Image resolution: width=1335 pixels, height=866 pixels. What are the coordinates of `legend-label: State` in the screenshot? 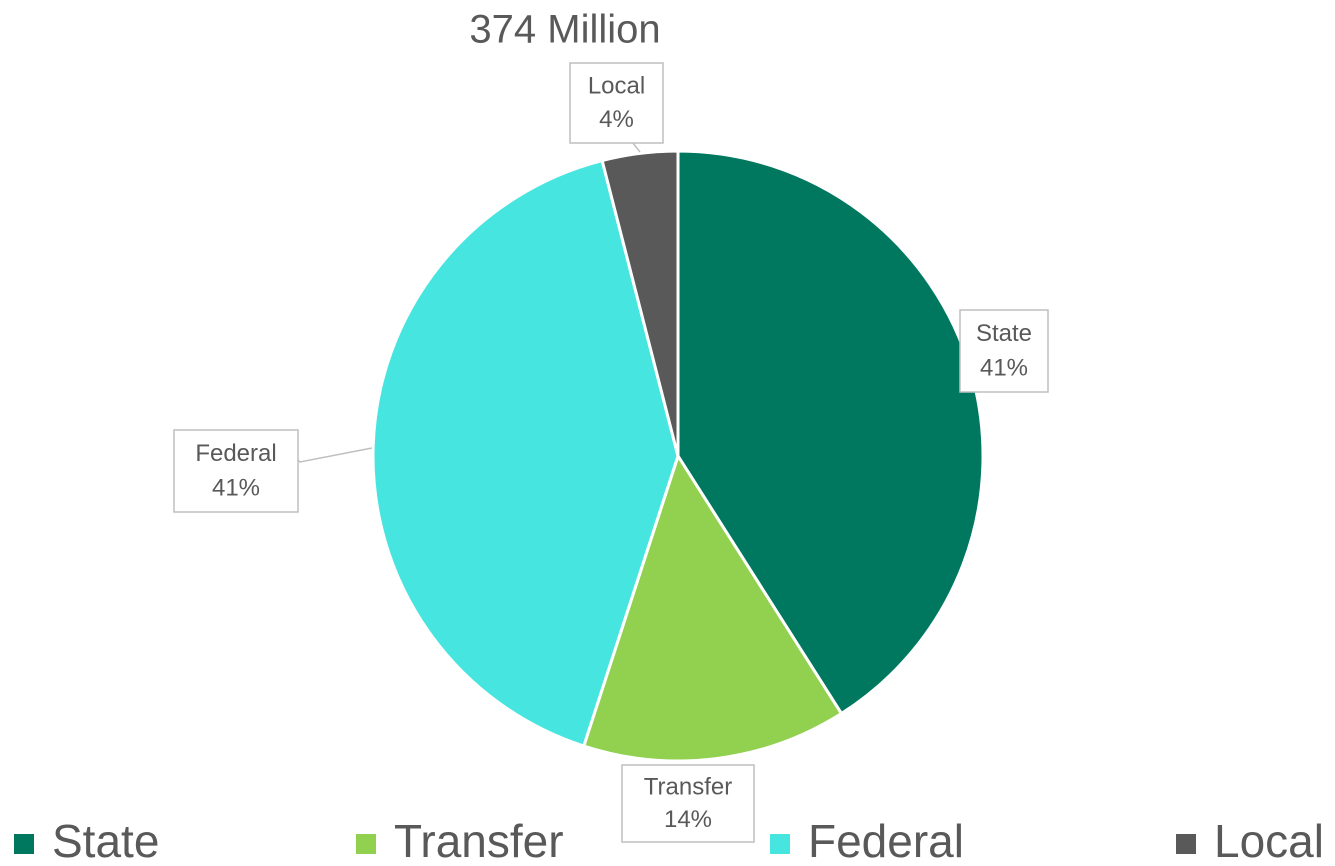 It's located at (105, 840).